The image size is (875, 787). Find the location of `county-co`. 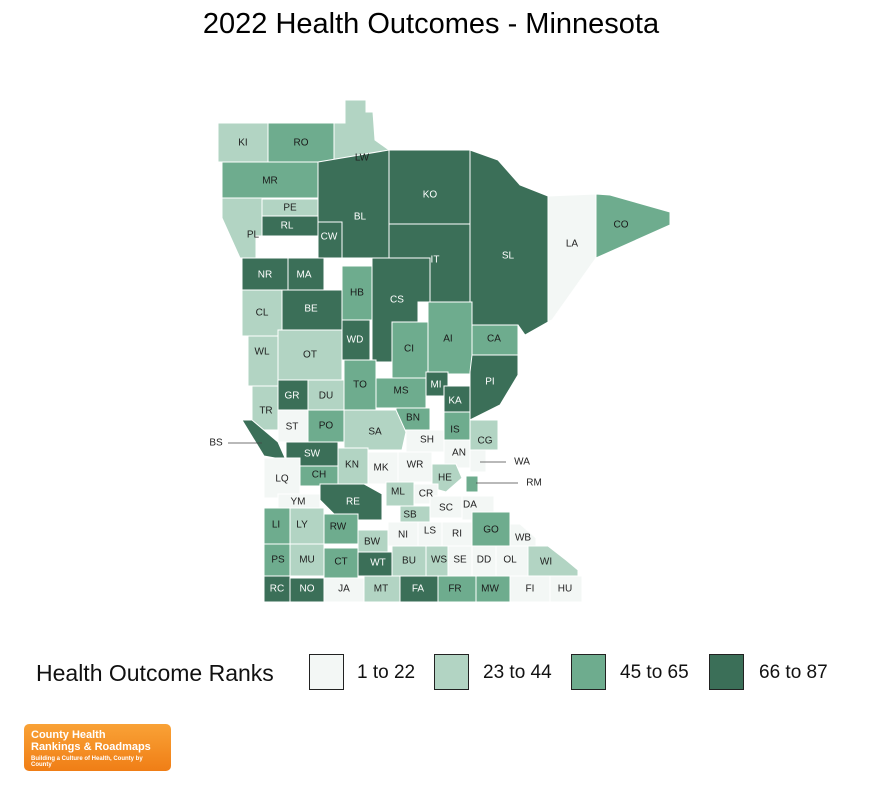

county-co is located at coordinates (633, 226).